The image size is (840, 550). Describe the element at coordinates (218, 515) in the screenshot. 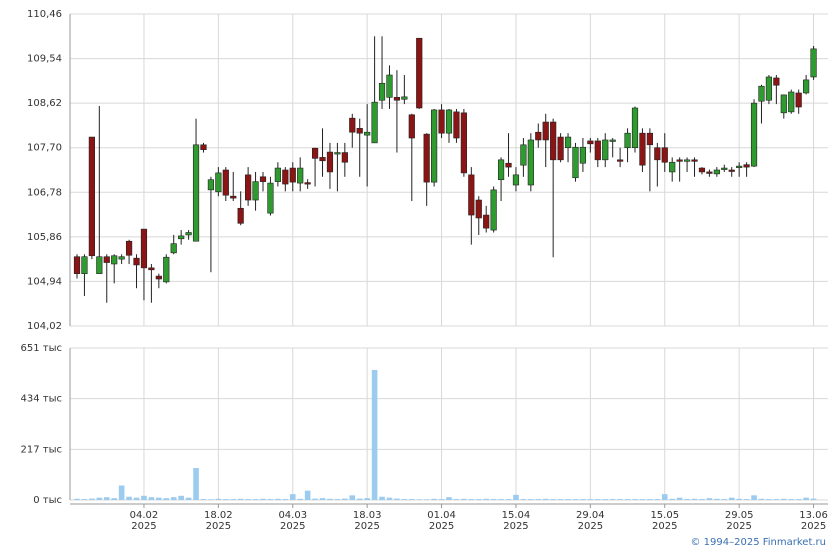

I see `x-tick-label-line: 18.02` at that location.